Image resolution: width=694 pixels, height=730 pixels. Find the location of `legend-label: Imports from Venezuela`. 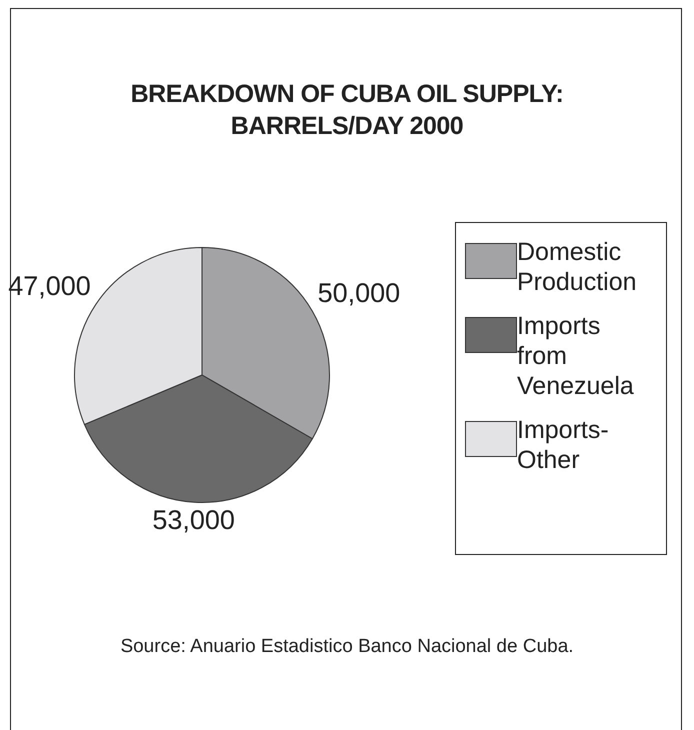

legend-label: Imports from Venezuela is located at coordinates (576, 356).